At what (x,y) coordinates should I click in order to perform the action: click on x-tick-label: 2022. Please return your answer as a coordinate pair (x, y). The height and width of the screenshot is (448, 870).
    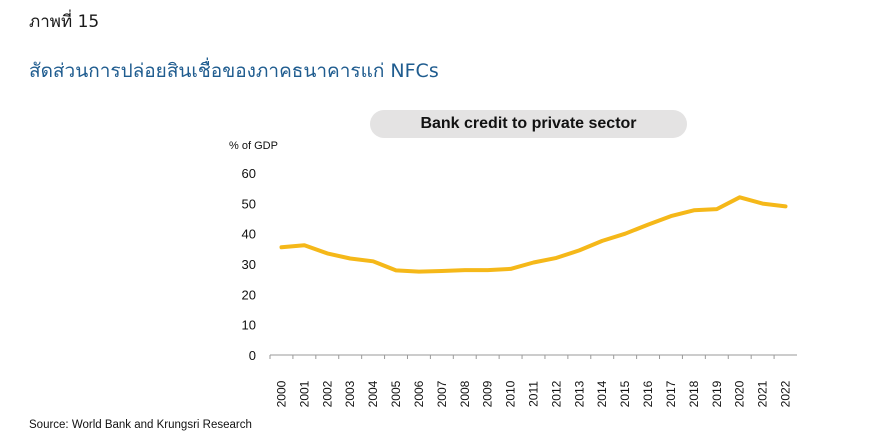
    Looking at the image, I should click on (786, 393).